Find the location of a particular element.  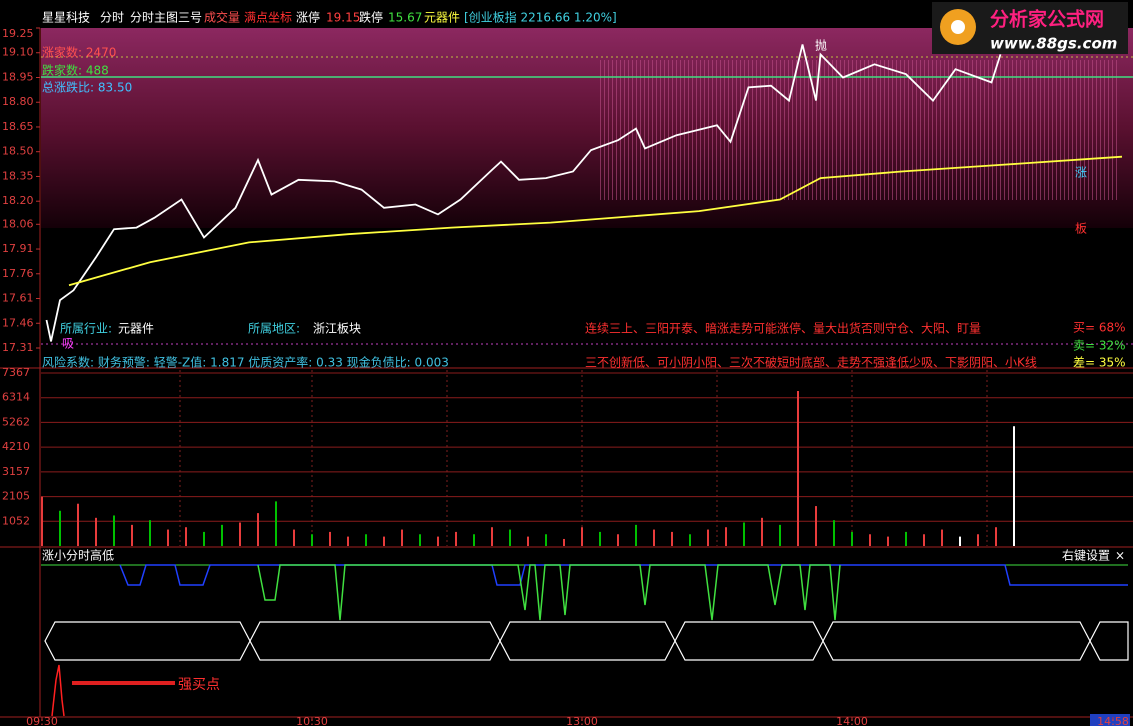

limit-down: 15.67 is located at coordinates (405, 18).